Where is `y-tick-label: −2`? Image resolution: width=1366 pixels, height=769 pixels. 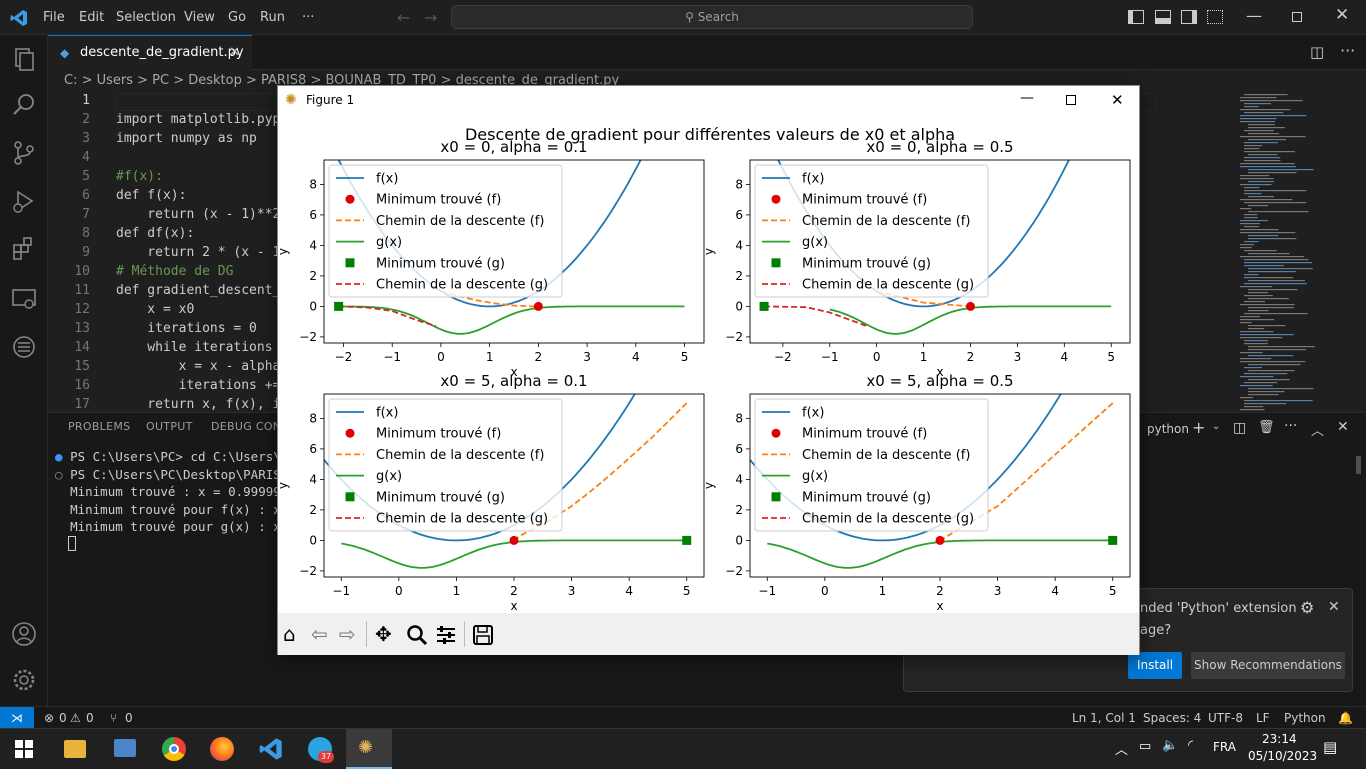 y-tick-label: −2 is located at coordinates (308, 571).